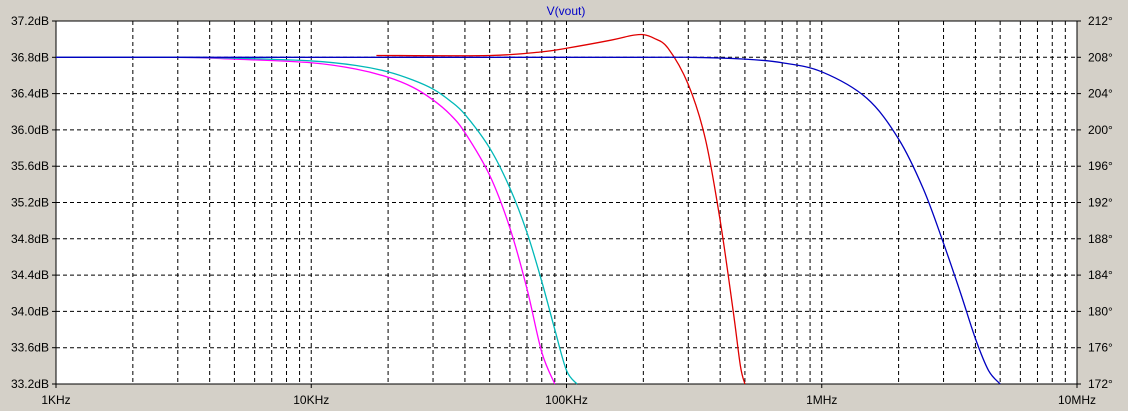 This screenshot has width=1128, height=411. What do you see at coordinates (1100, 239) in the screenshot?
I see `y2-tick-label: 188°` at bounding box center [1100, 239].